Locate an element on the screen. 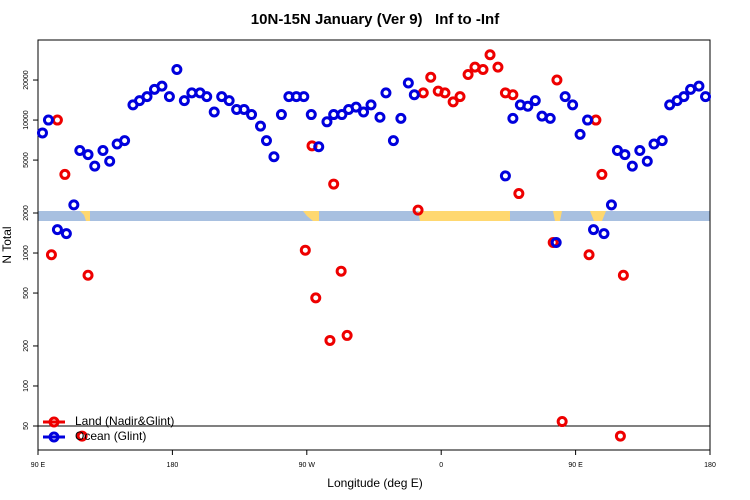 The width and height of the screenshot is (750, 500). x-tick-label: 90 W is located at coordinates (307, 465).